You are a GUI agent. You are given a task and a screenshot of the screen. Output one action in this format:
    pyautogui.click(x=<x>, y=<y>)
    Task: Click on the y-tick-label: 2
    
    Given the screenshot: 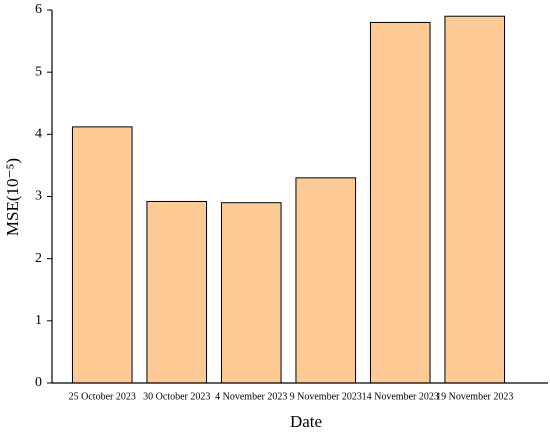 What is the action you would take?
    pyautogui.click(x=38, y=258)
    